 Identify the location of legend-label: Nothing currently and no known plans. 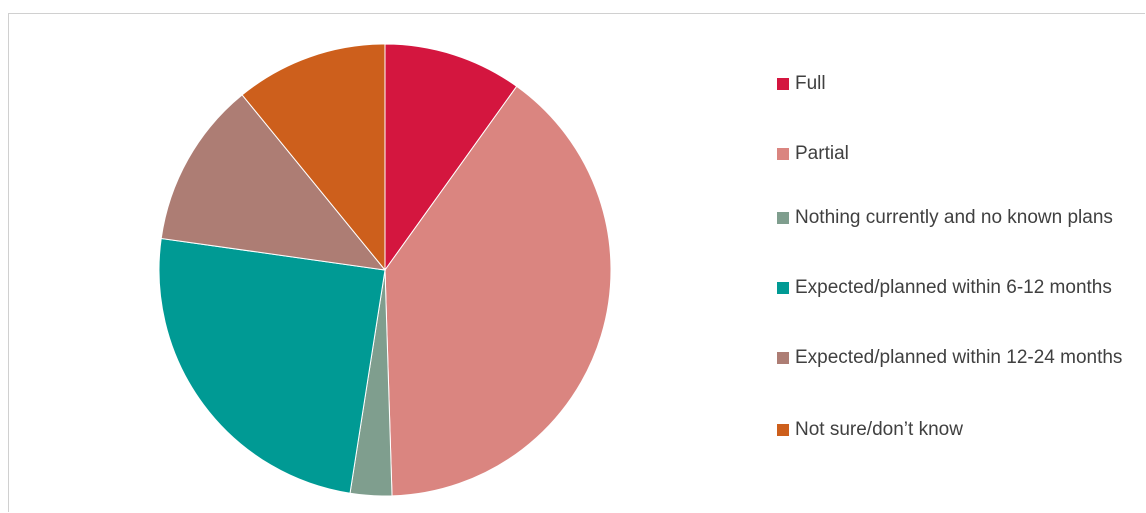
(954, 217).